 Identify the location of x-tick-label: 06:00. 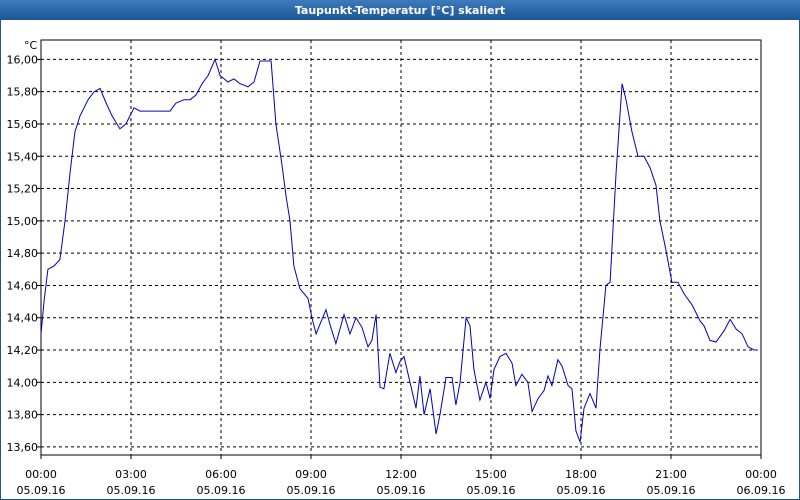
(221, 474).